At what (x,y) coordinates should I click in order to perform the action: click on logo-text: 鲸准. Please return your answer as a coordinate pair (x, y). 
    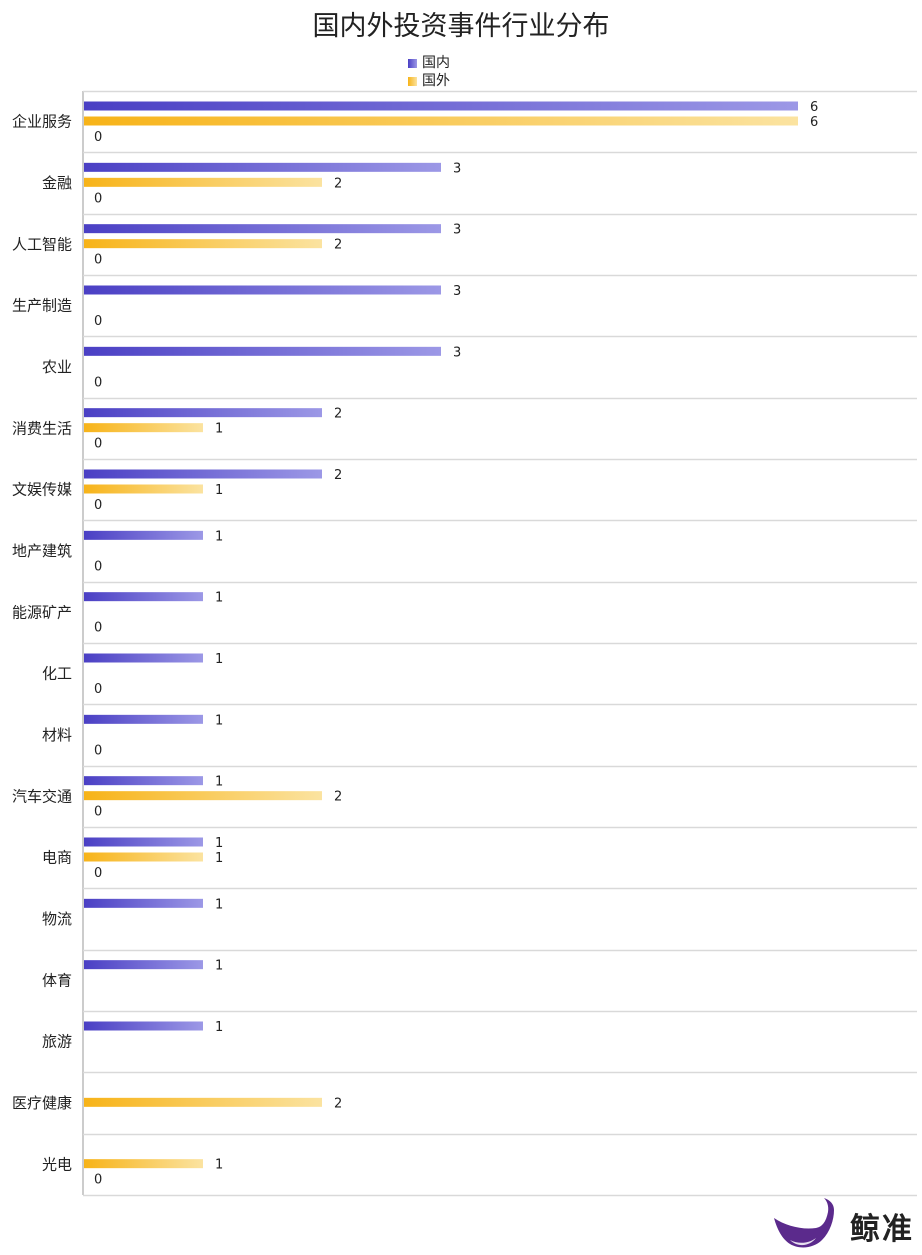
    Looking at the image, I should click on (882, 1229).